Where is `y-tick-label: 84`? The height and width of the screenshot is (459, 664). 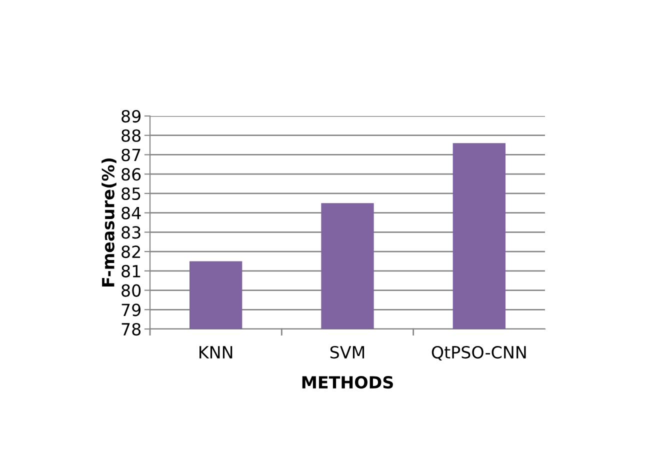 y-tick-label: 84 is located at coordinates (131, 213).